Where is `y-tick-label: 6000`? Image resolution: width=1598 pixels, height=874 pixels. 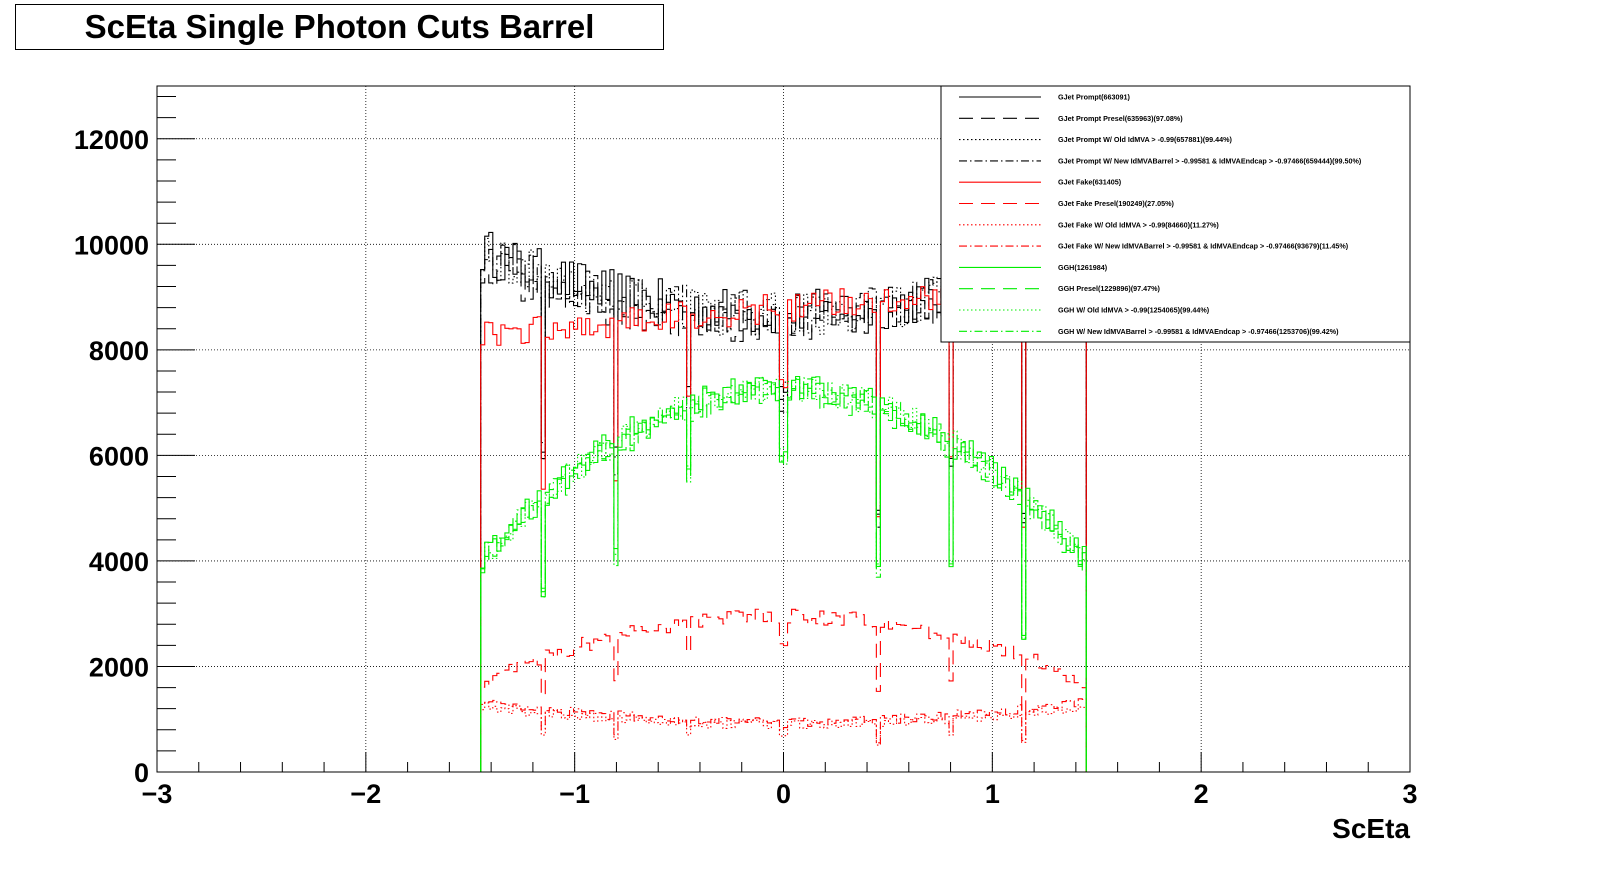
y-tick-label: 6000 is located at coordinates (119, 456).